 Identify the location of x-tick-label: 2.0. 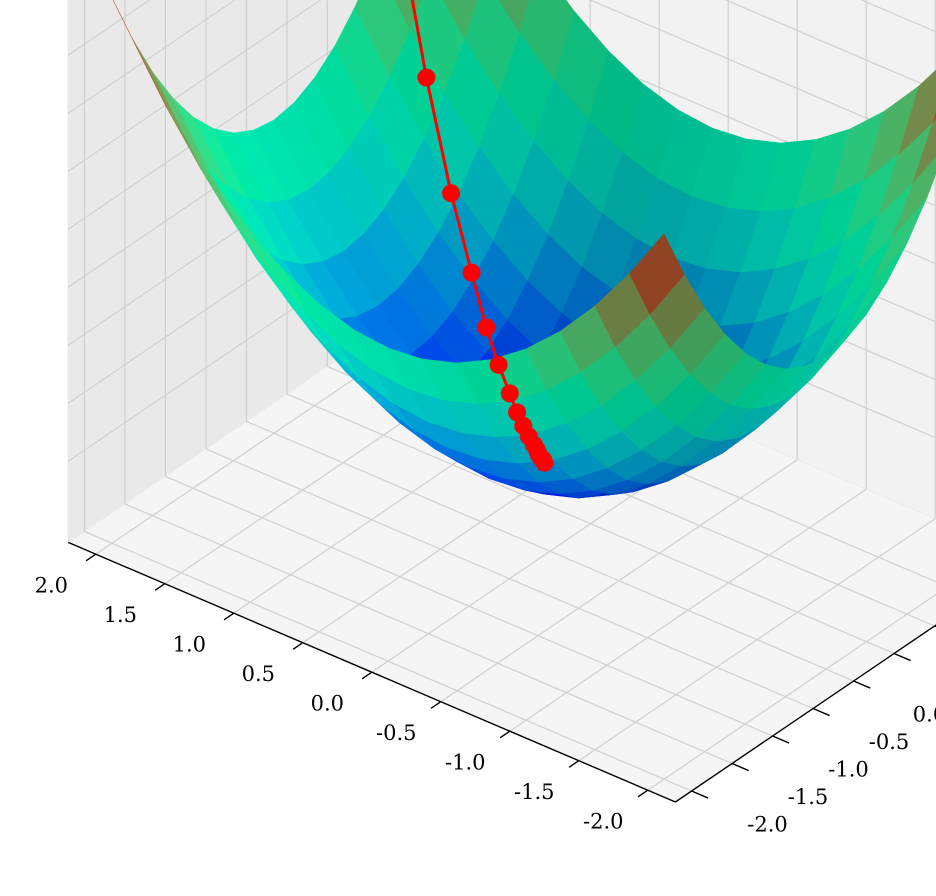
(51, 586).